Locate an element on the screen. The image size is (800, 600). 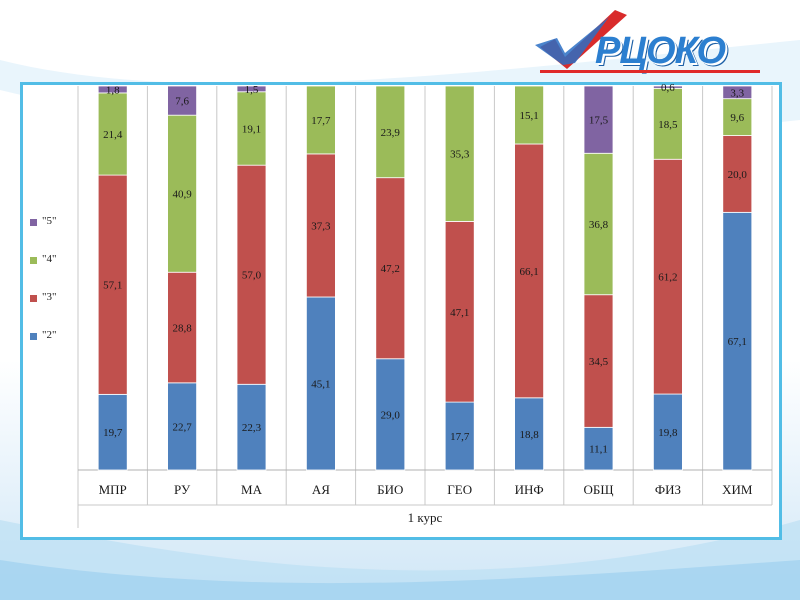
data-label: 22,3 is located at coordinates (252, 428).